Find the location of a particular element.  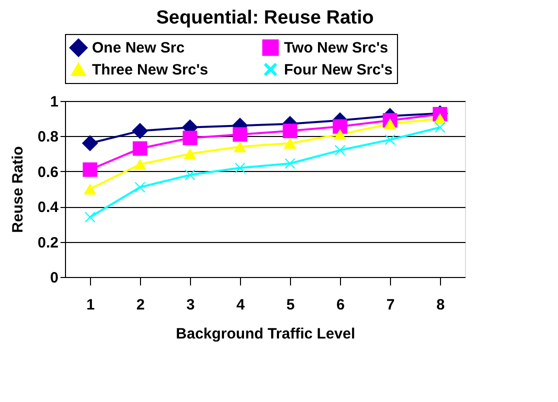

legend-label: One New Src is located at coordinates (138, 48).